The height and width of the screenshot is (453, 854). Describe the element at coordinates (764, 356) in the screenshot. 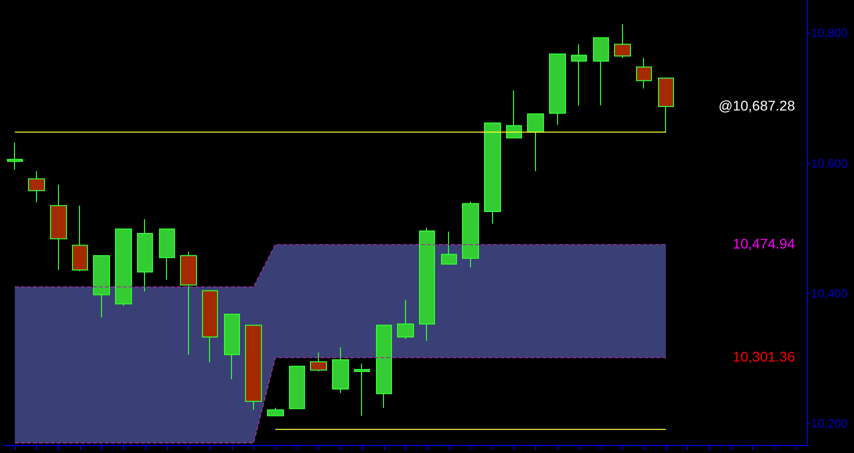

I see `text: 10,301.36` at that location.